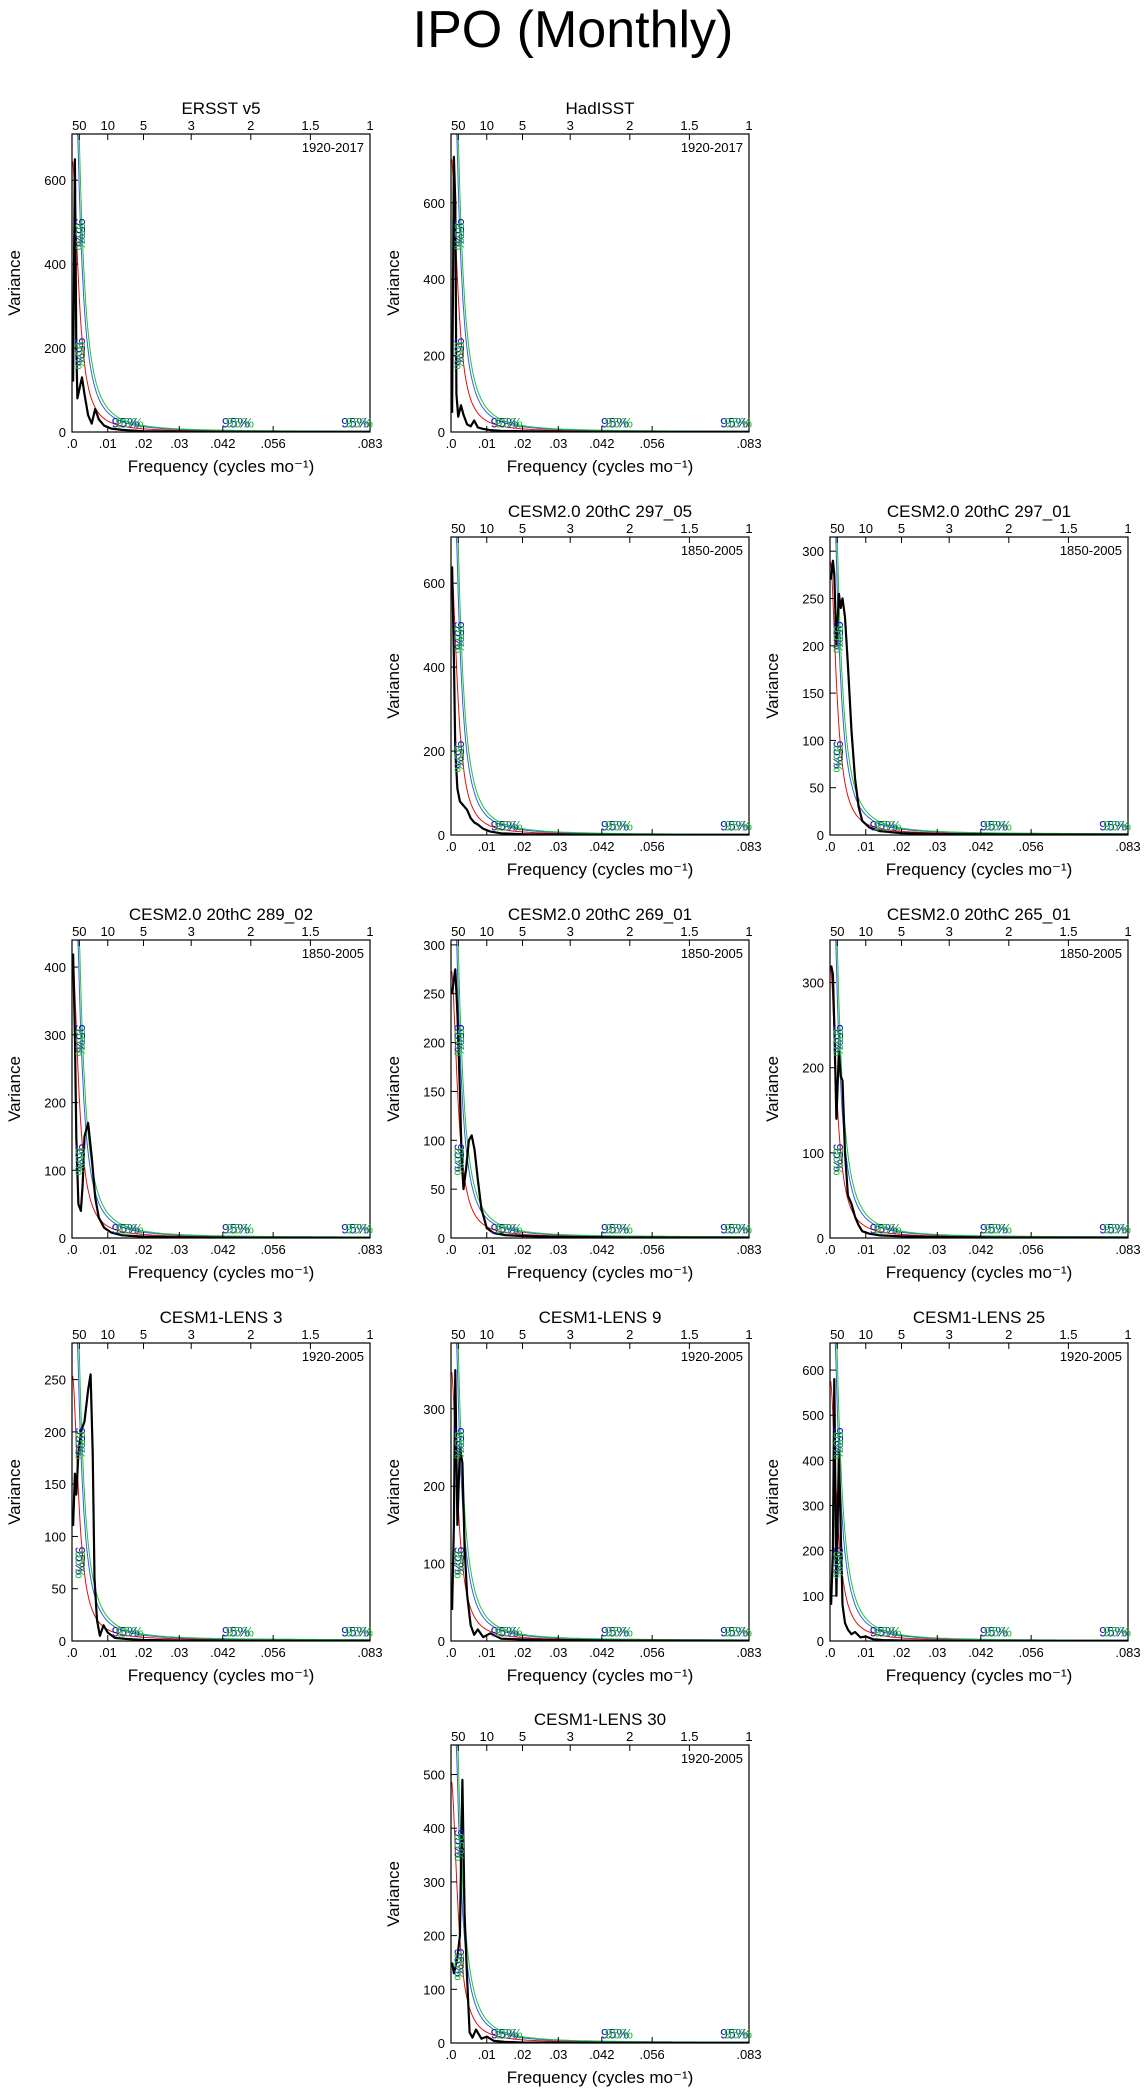 The height and width of the screenshot is (2097, 1146). What do you see at coordinates (333, 147) in the screenshot?
I see `period-label: 1920-2017` at bounding box center [333, 147].